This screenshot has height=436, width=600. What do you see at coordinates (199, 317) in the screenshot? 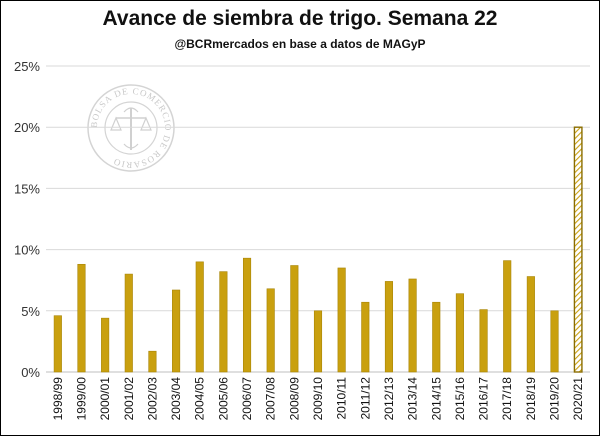
I see `bar-2004/05` at bounding box center [199, 317].